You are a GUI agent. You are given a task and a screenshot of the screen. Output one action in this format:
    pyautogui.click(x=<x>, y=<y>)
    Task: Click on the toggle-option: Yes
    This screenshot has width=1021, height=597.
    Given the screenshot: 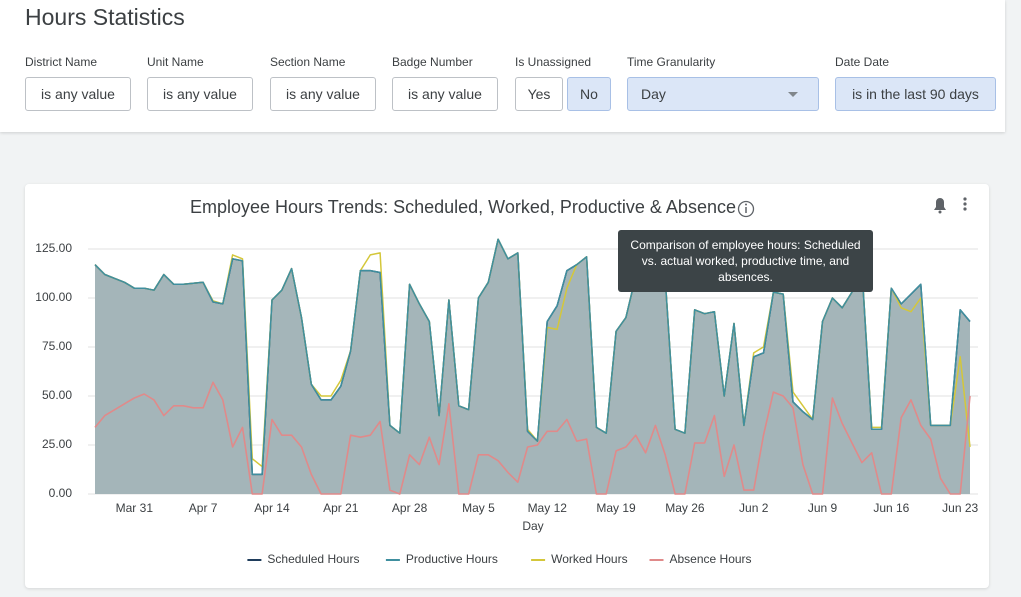 What is the action you would take?
    pyautogui.click(x=539, y=94)
    